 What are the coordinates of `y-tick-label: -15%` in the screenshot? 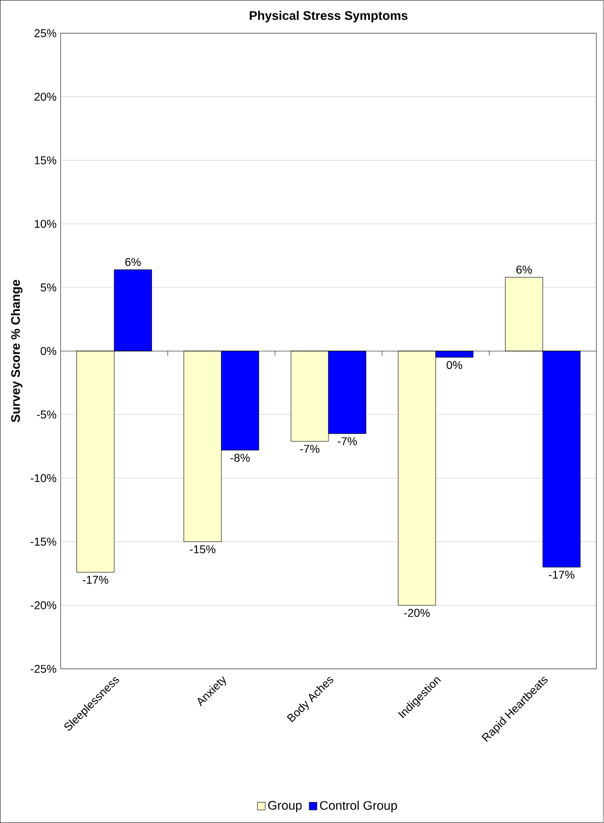 It's located at (43, 542).